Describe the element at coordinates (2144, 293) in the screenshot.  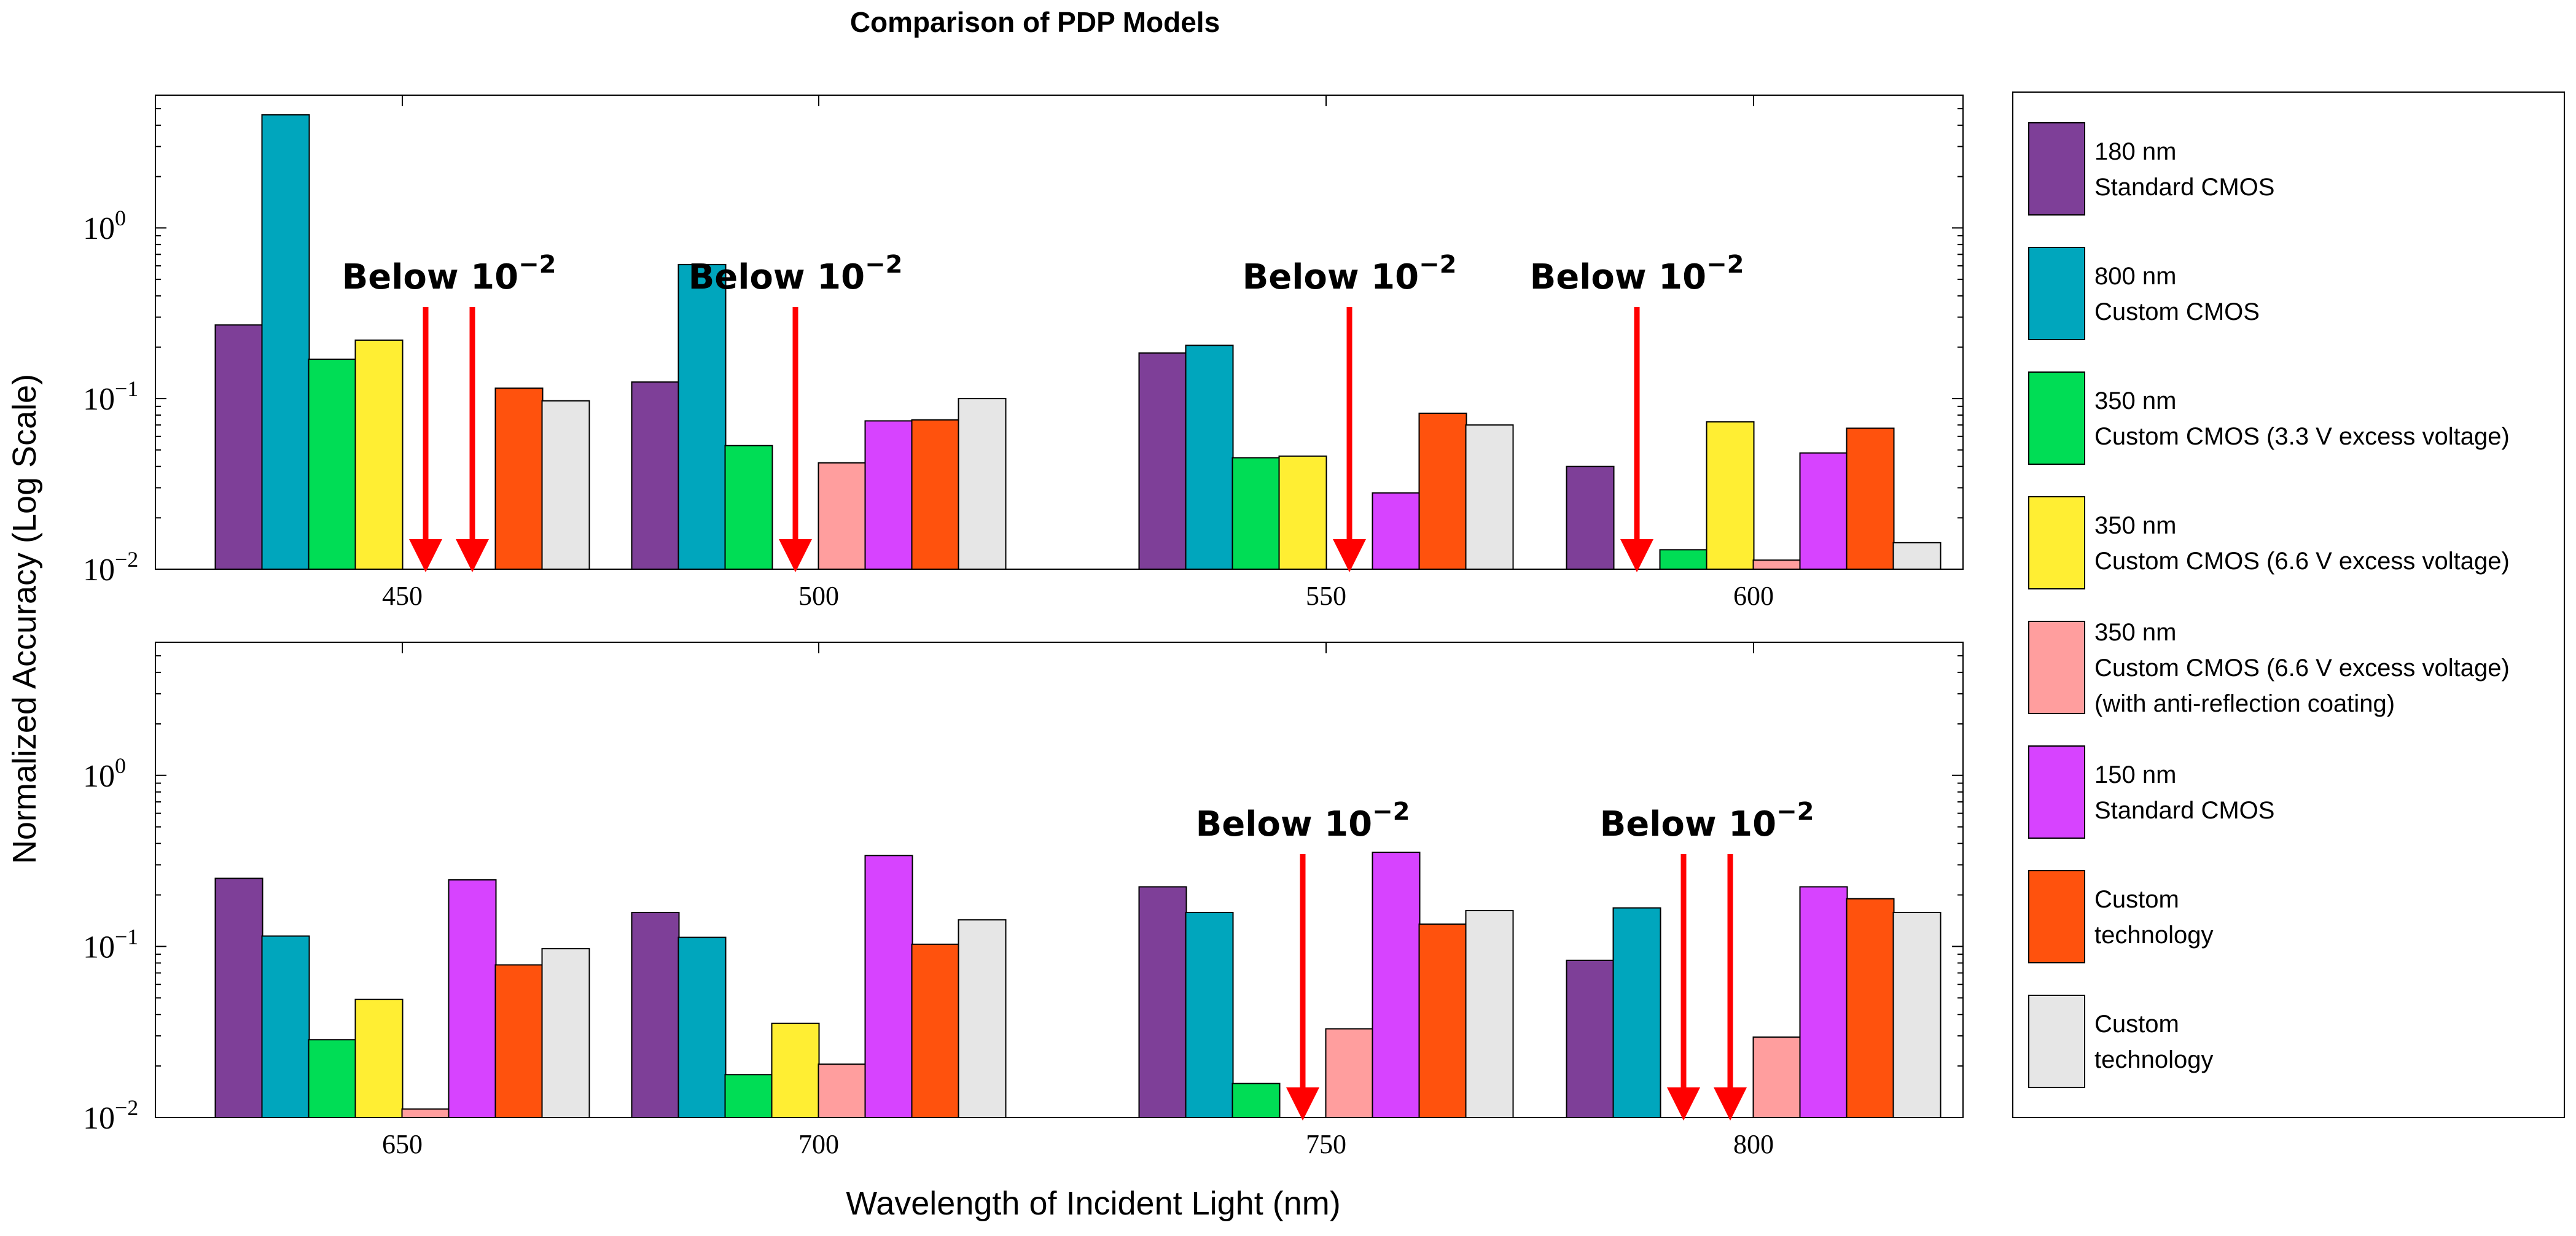
I see `legend-entry: 800 nm Custom CMOS` at that location.